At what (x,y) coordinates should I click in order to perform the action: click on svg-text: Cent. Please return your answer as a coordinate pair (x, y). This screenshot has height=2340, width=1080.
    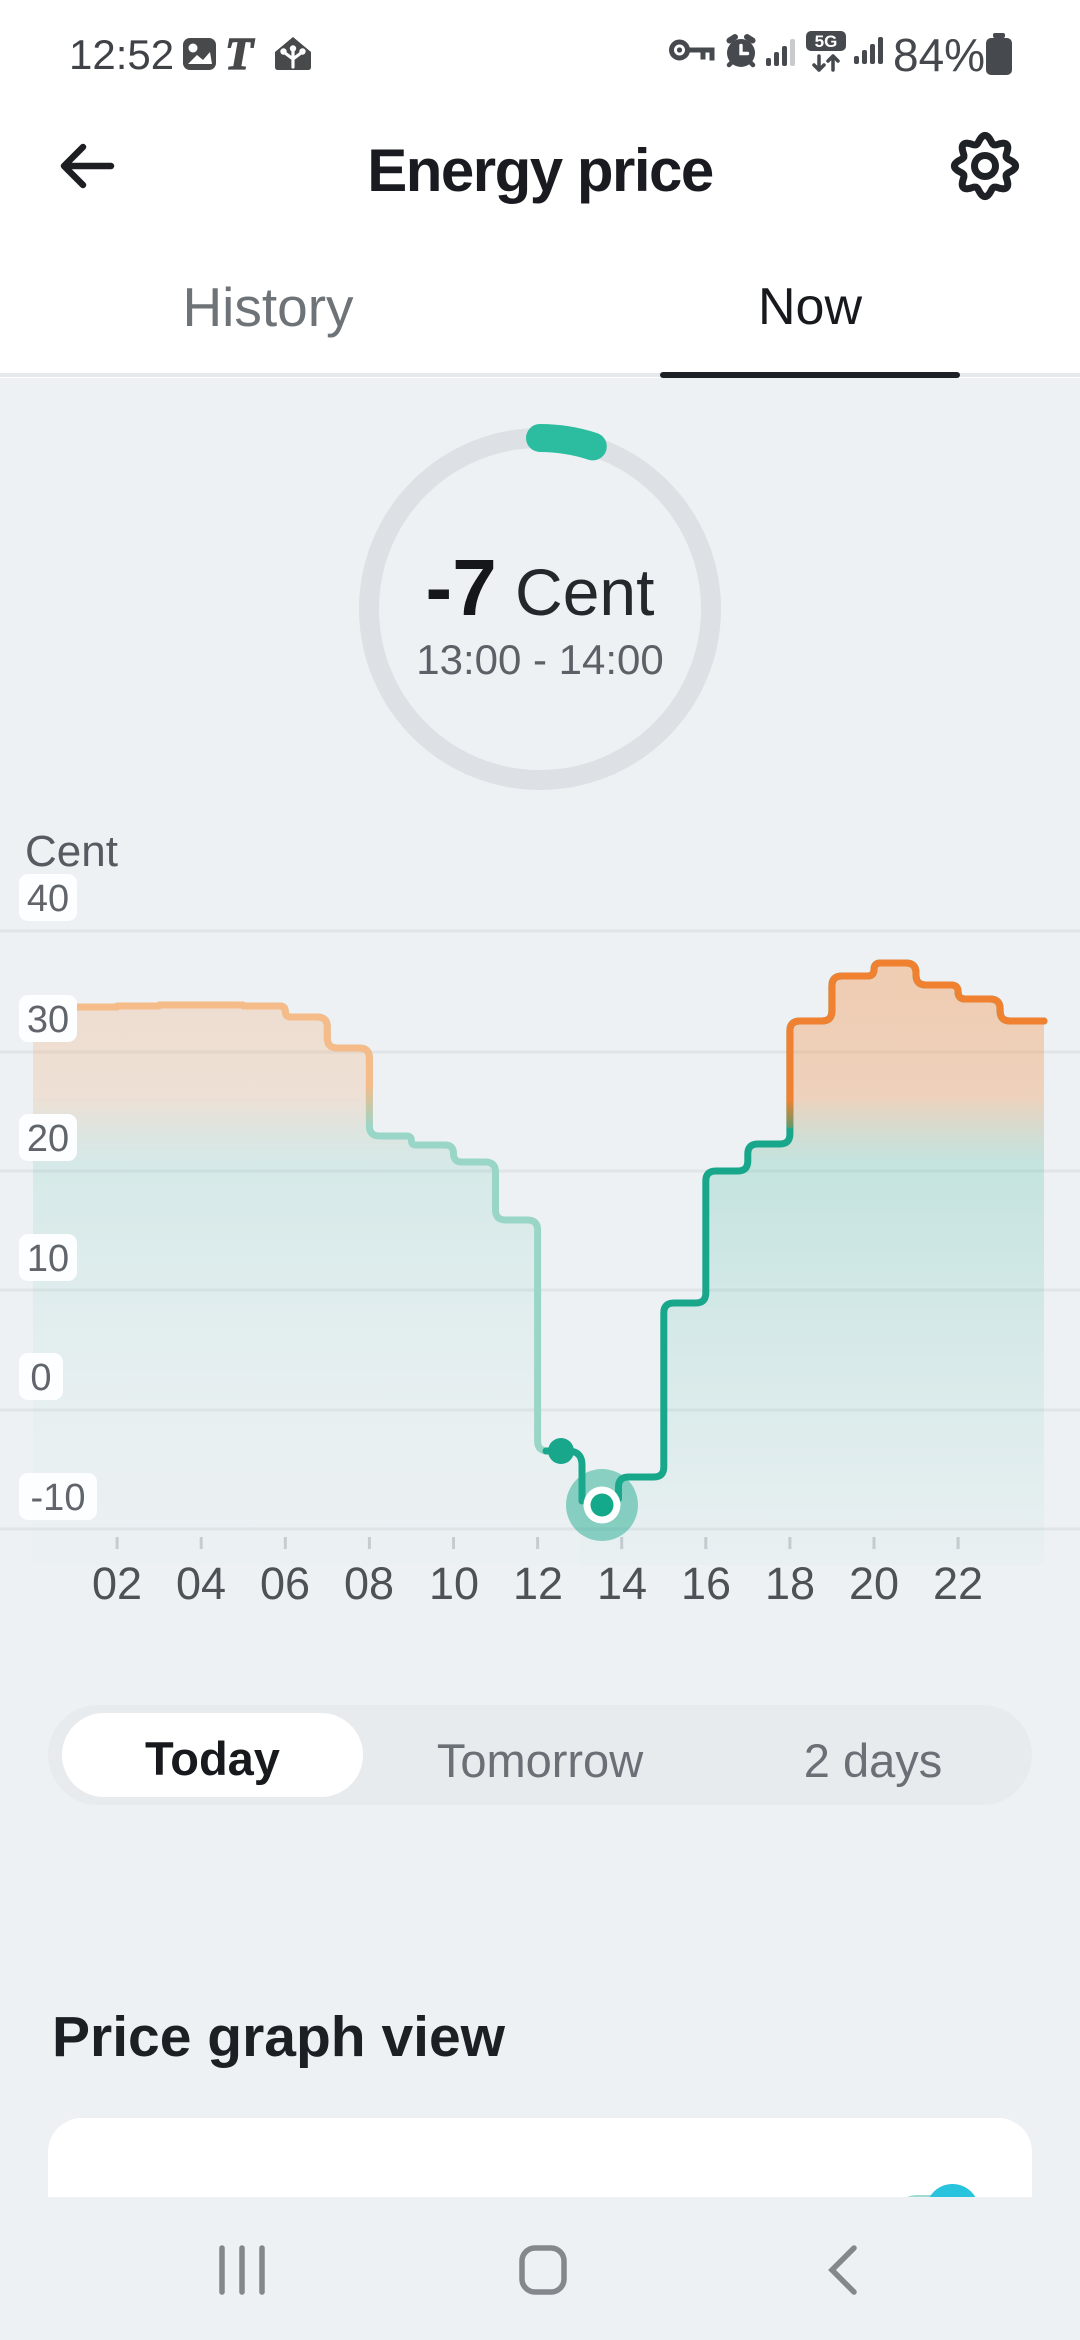
    Looking at the image, I should click on (71, 851).